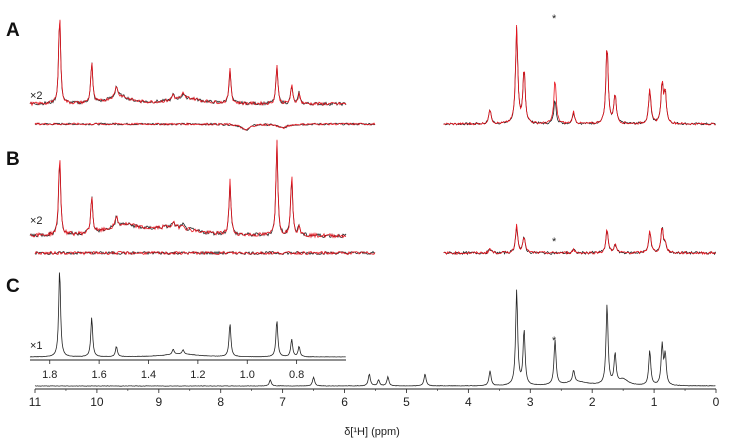 This screenshot has height=440, width=735. Describe the element at coordinates (247, 375) in the screenshot. I see `inset-tick-label-4: 1.0` at that location.